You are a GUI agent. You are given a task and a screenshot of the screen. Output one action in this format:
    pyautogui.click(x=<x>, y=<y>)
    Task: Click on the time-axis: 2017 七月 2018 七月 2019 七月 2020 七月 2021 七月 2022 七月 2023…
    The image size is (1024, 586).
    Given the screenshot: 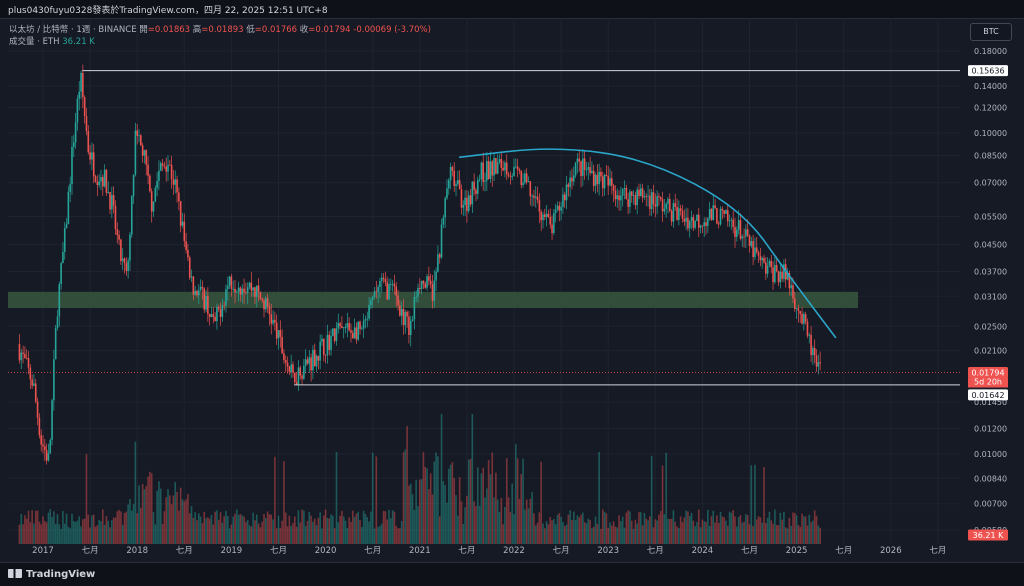 What is the action you would take?
    pyautogui.click(x=489, y=551)
    